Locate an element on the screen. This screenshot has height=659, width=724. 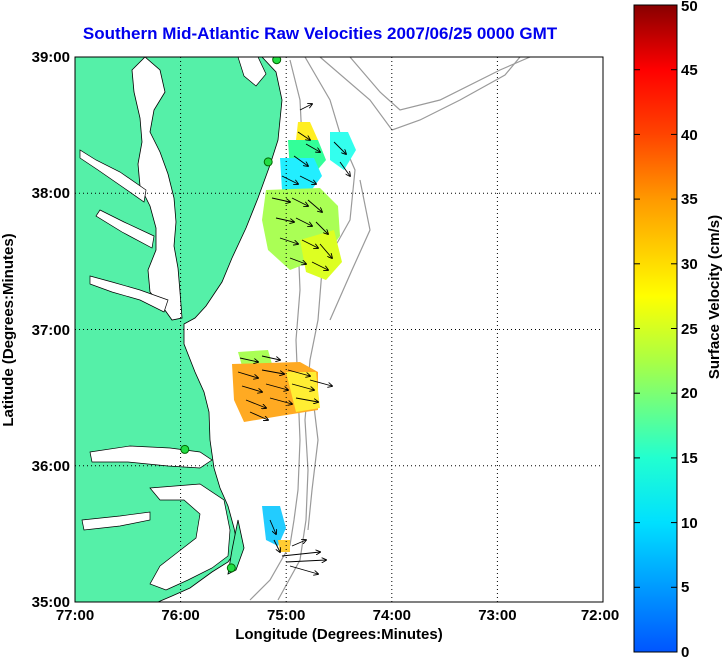
colorbar-tick-label: 45 is located at coordinates (689, 70).